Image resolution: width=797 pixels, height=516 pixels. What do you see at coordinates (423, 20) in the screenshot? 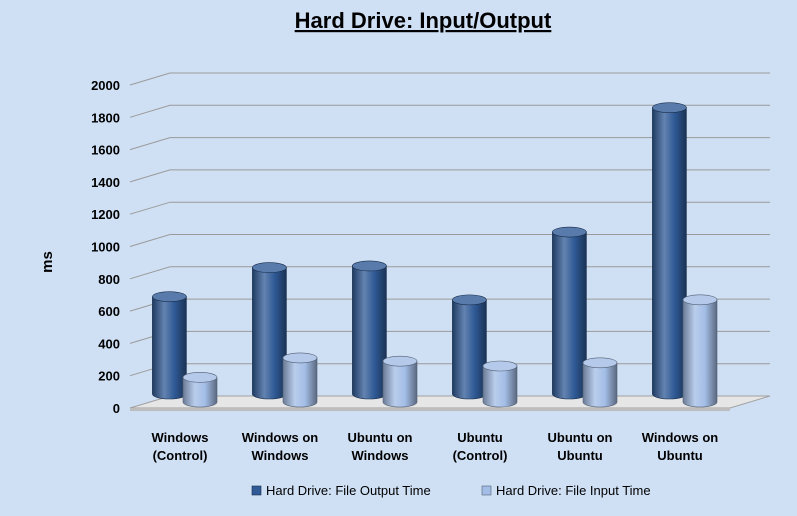
I see `chart-title: Hard Drive: Input/Output` at bounding box center [423, 20].